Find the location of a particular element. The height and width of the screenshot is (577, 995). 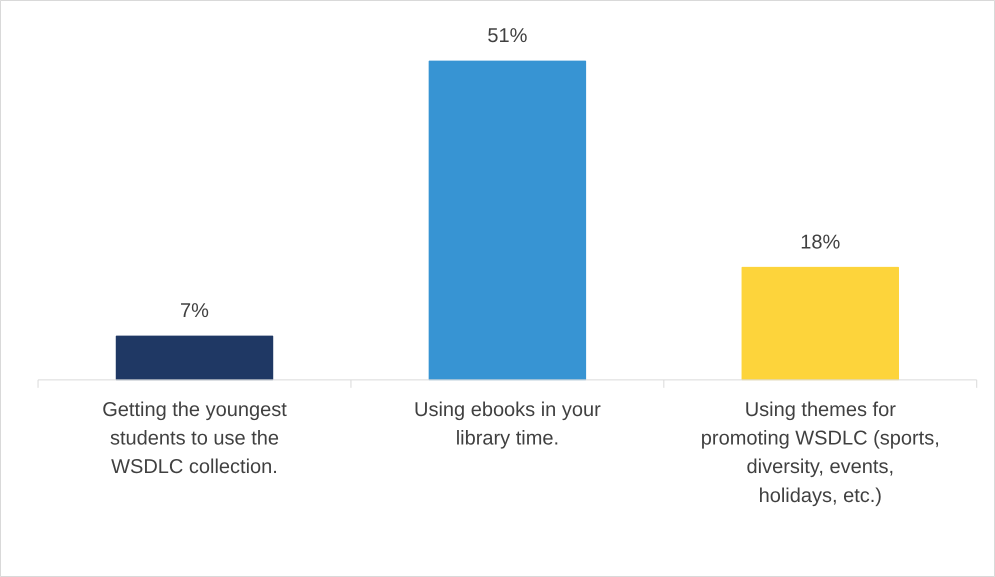

x-tick-label: Using ebooks in your library time. is located at coordinates (508, 424).